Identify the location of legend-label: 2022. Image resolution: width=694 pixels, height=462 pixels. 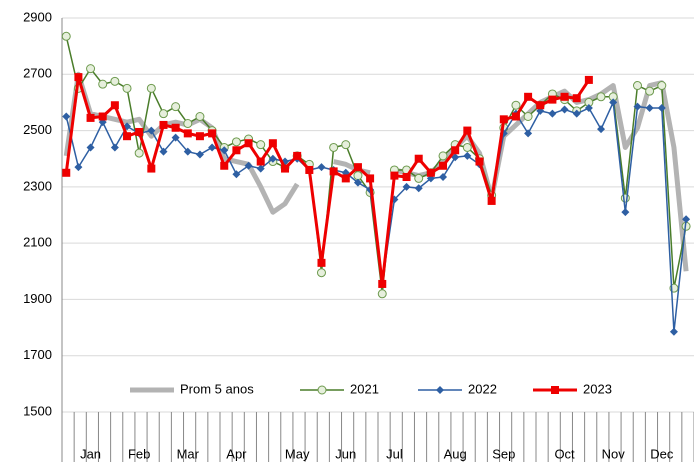
(482, 388).